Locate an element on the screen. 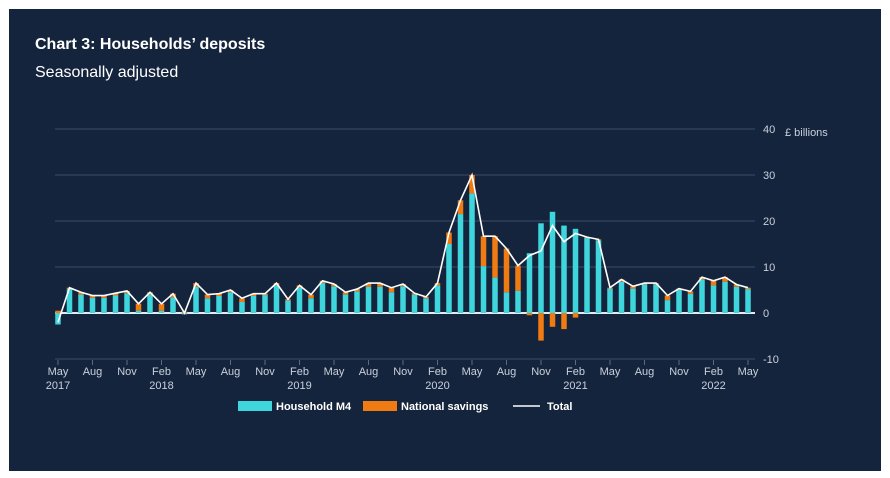 The width and height of the screenshot is (890, 478). y-axis-ticks: 40 30 20 10 0 -10 is located at coordinates (771, 245).